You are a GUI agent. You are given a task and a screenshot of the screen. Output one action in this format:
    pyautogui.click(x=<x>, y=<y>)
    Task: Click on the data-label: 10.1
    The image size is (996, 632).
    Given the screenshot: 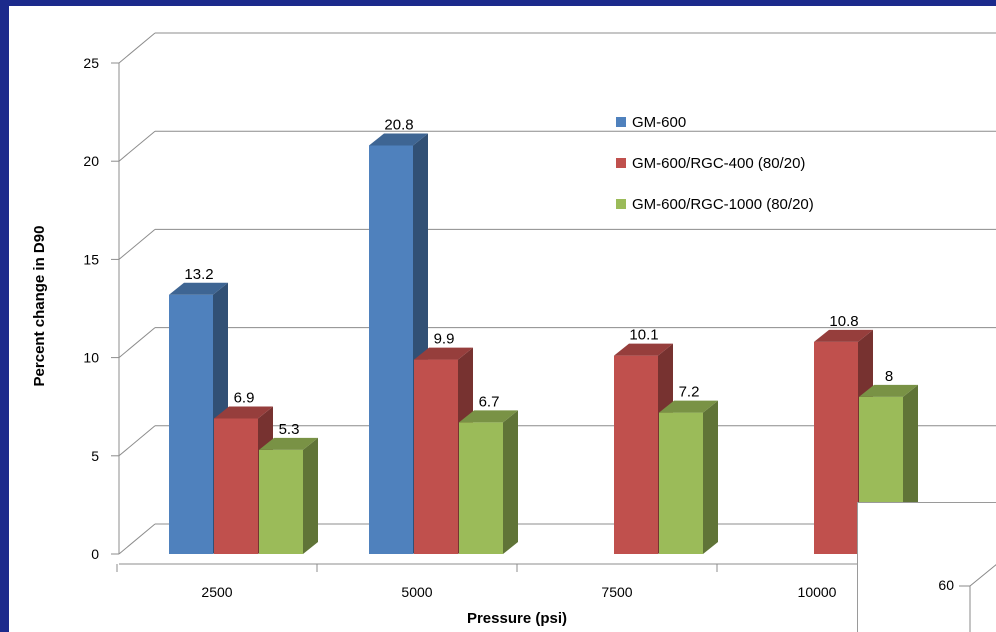 What is the action you would take?
    pyautogui.click(x=643, y=335)
    